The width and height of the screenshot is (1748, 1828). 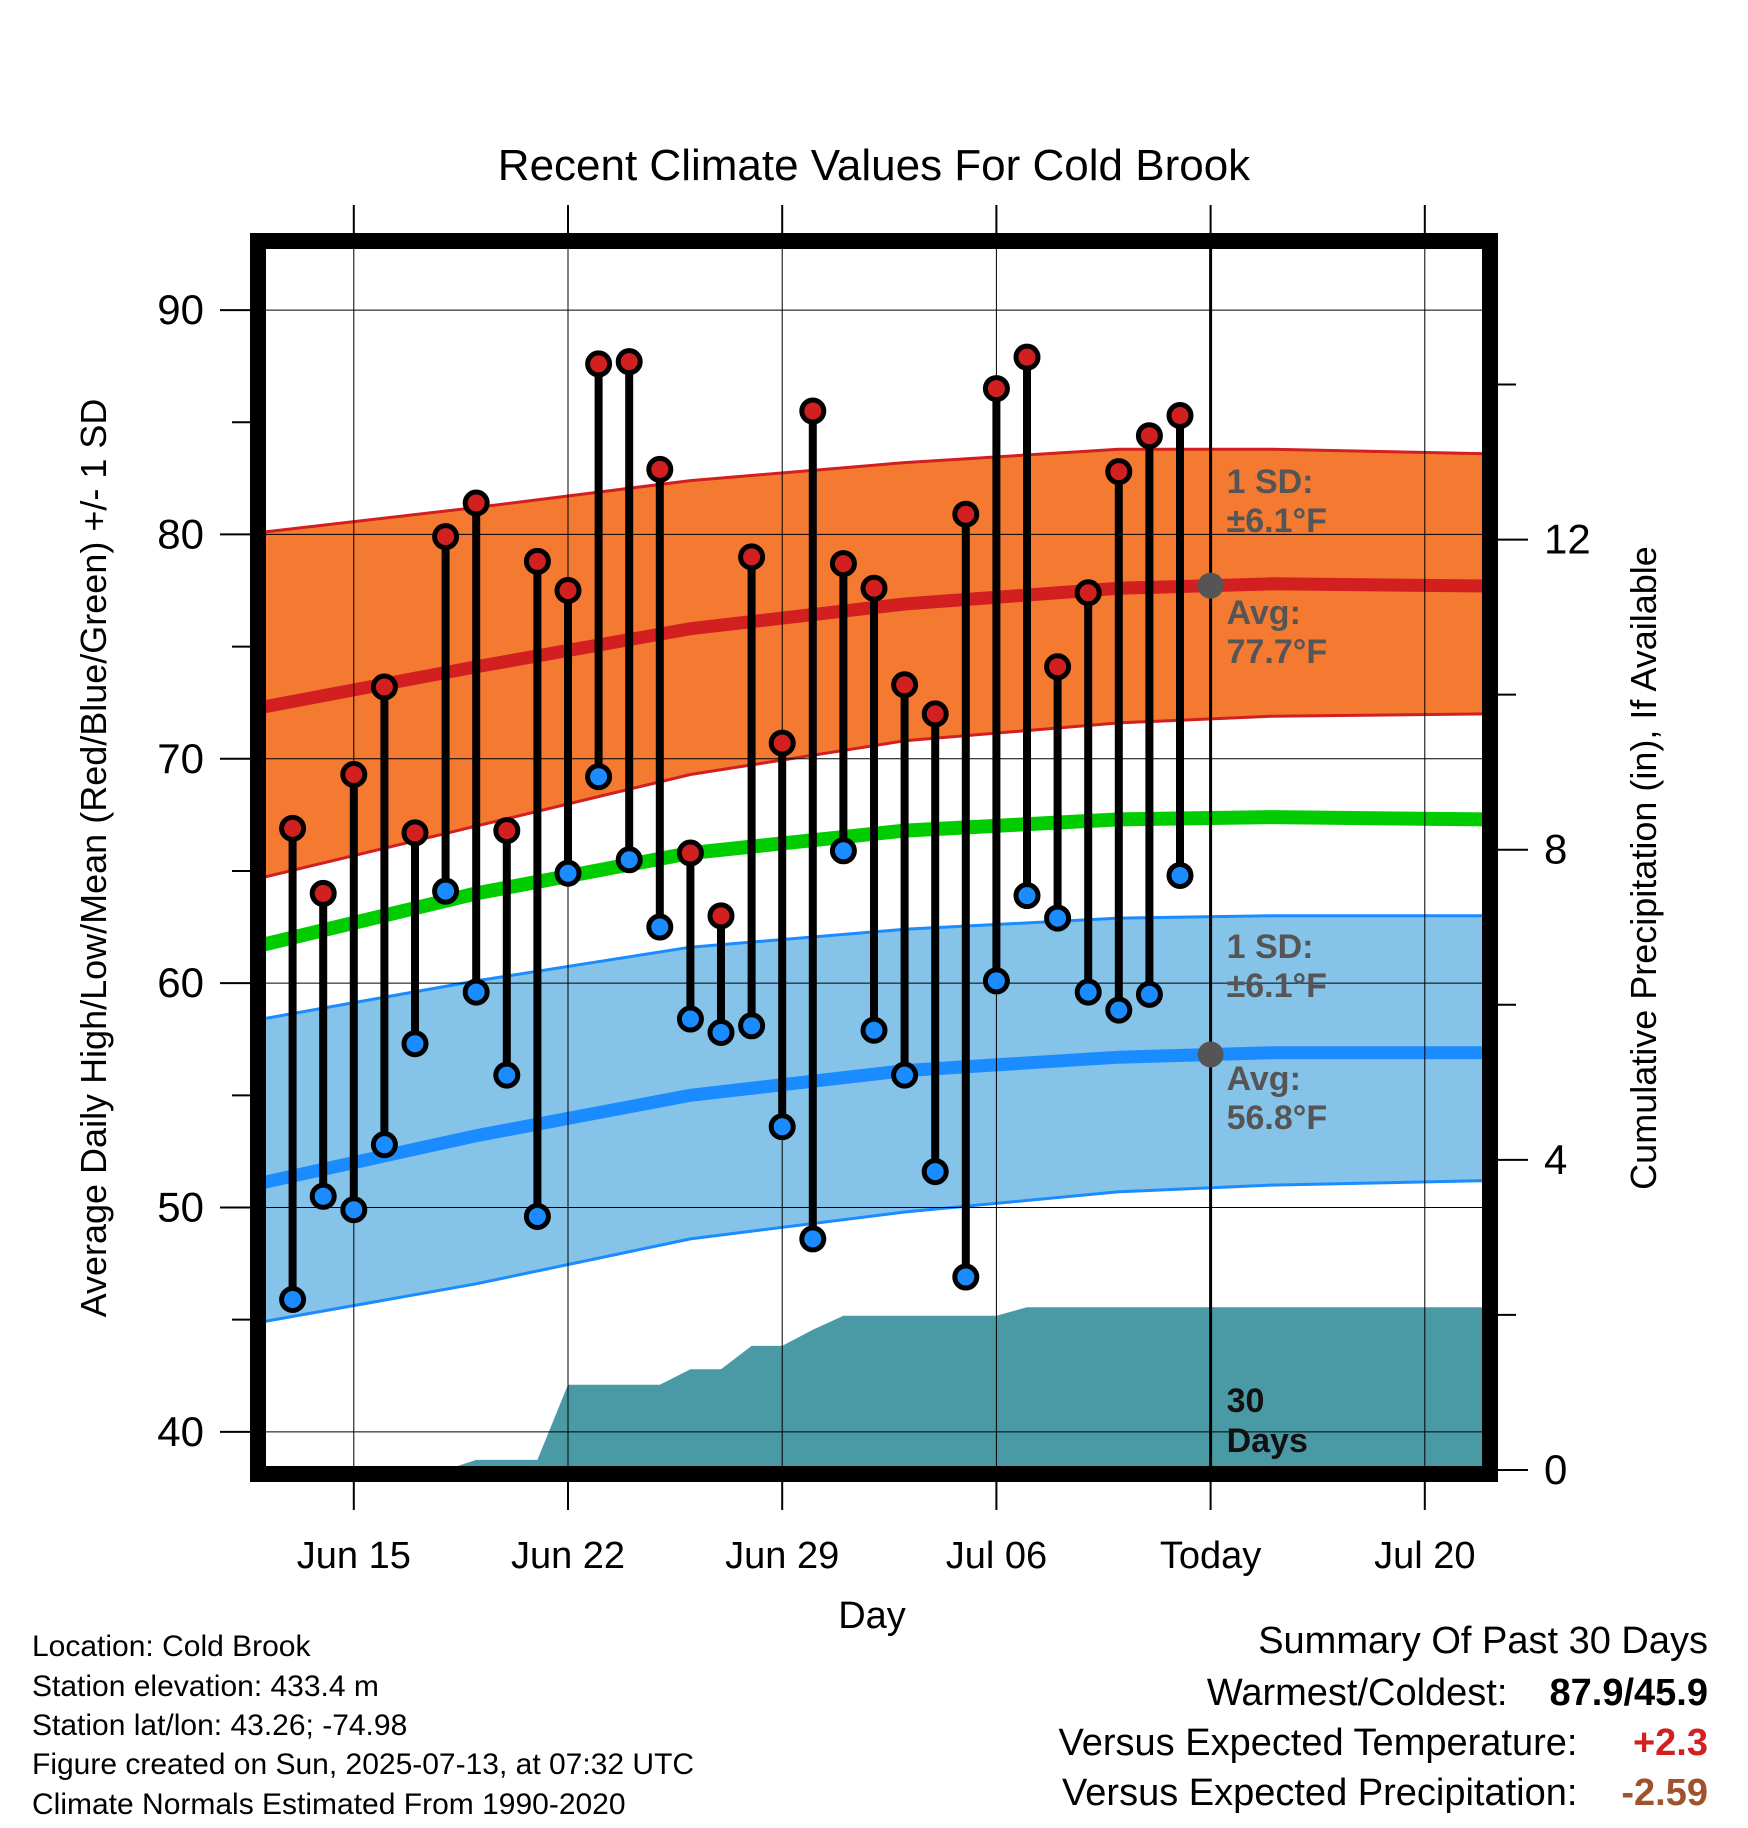 What do you see at coordinates (1267, 1441) in the screenshot?
I see `precip-days-label: Days` at bounding box center [1267, 1441].